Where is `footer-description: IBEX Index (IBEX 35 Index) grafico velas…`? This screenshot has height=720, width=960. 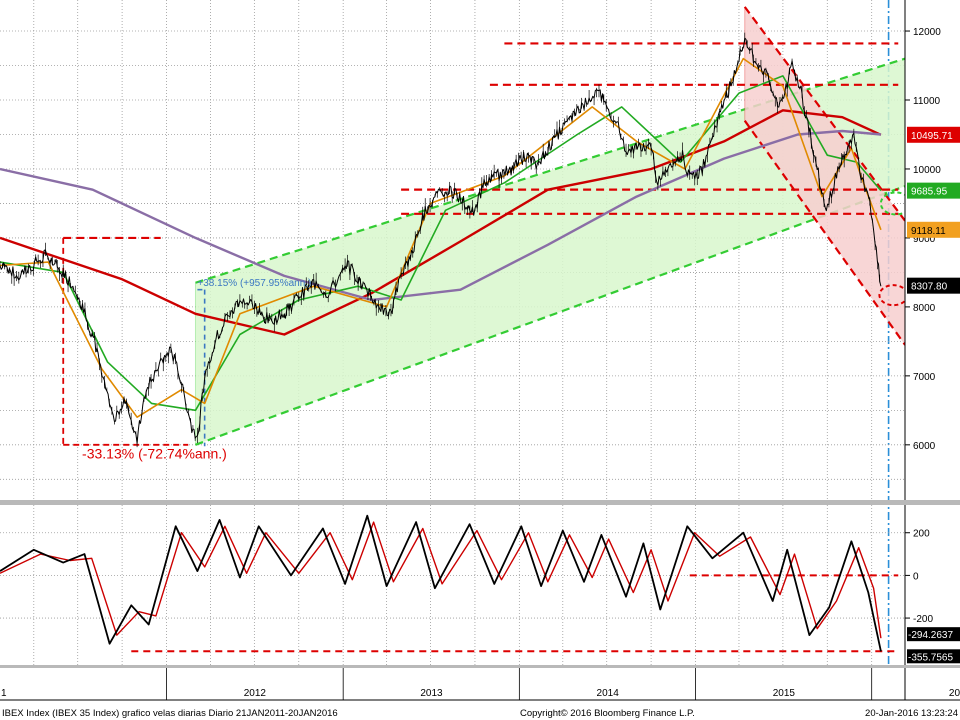 footer-description: IBEX Index (IBEX 35 Index) grafico velas… is located at coordinates (170, 713).